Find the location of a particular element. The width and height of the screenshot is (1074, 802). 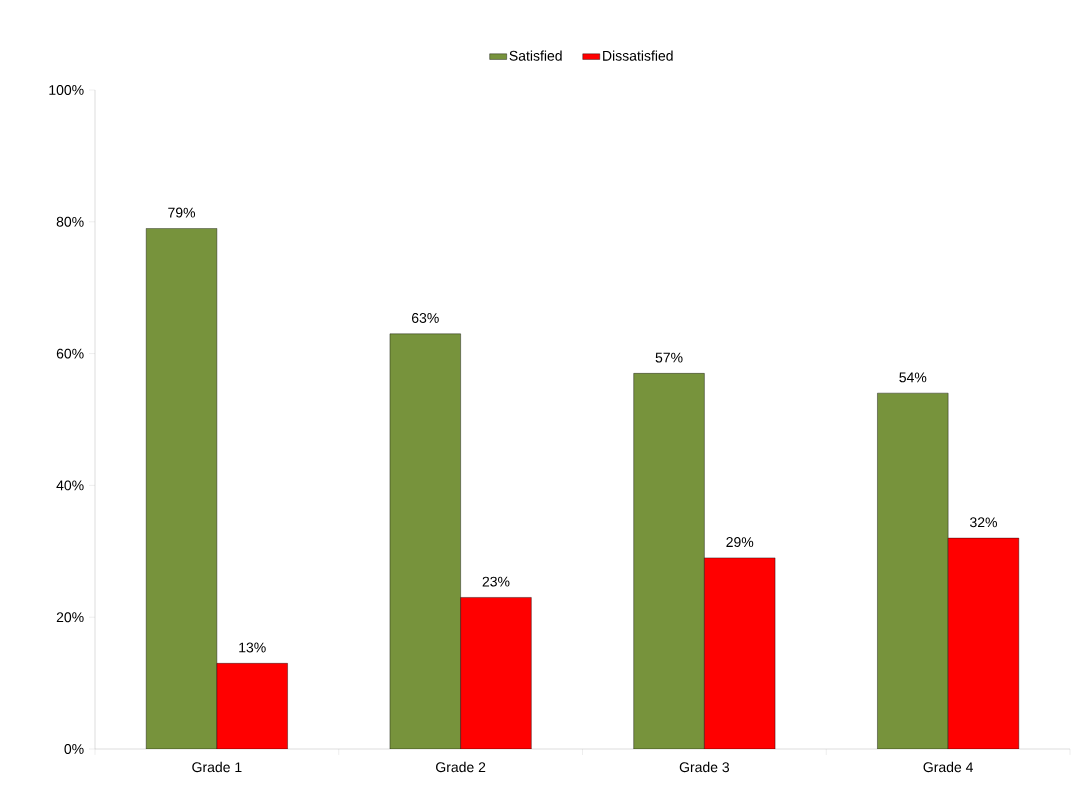

data-label: 57% is located at coordinates (669, 357).